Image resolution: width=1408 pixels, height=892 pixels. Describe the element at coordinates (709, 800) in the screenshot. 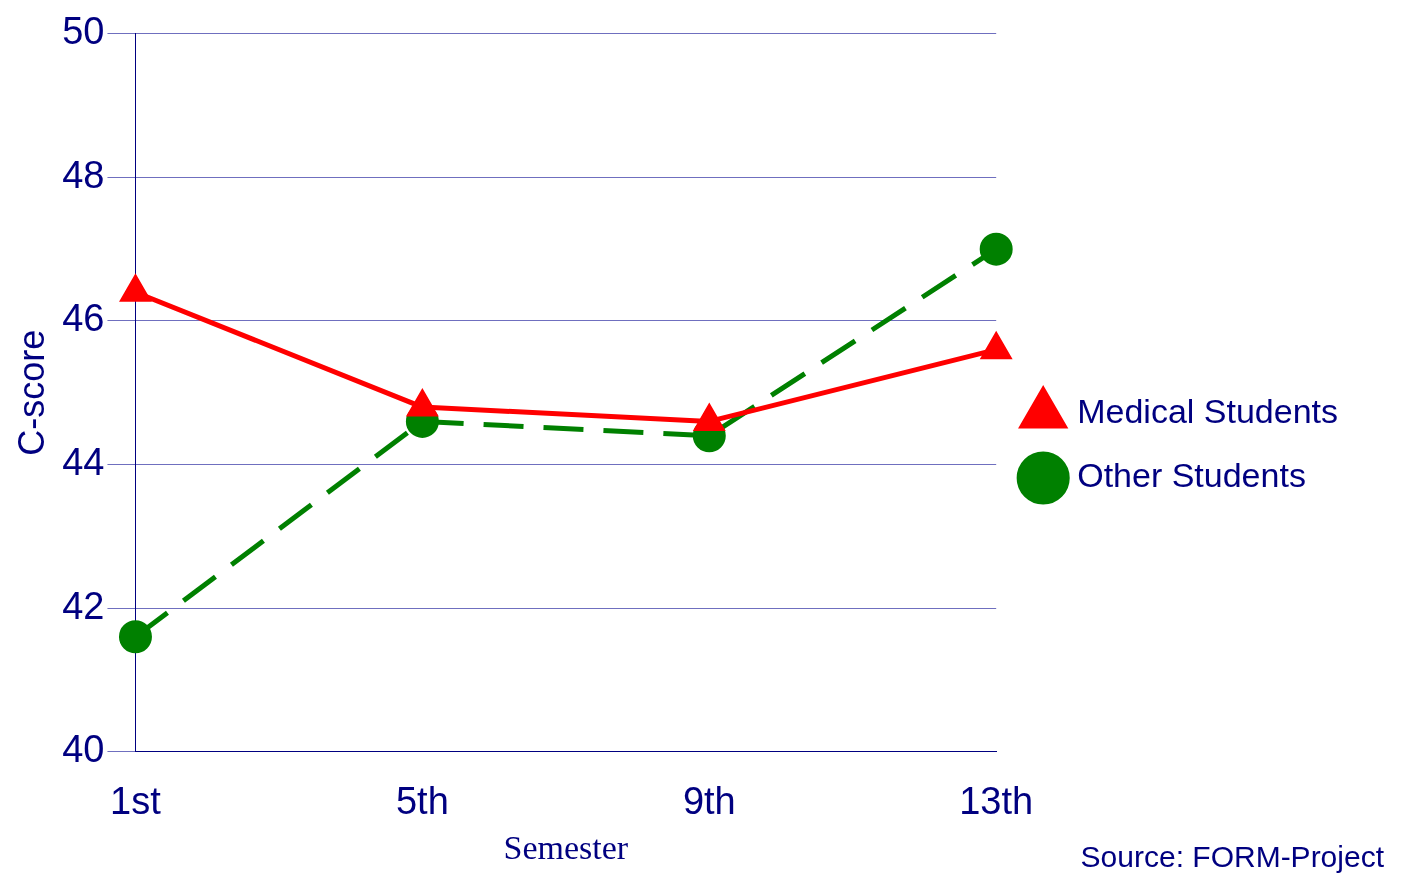

I see `x-tick-label: 9th` at that location.